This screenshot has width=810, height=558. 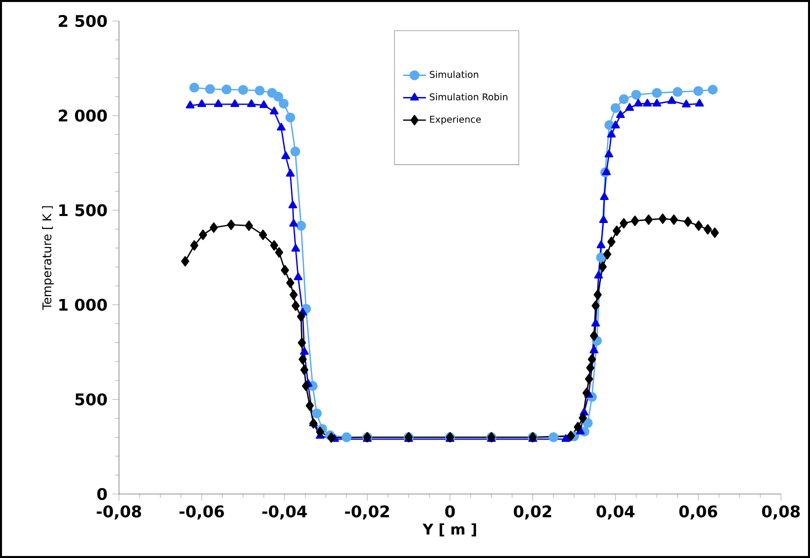 What do you see at coordinates (83, 304) in the screenshot?
I see `y-tick-label: 1 000` at bounding box center [83, 304].